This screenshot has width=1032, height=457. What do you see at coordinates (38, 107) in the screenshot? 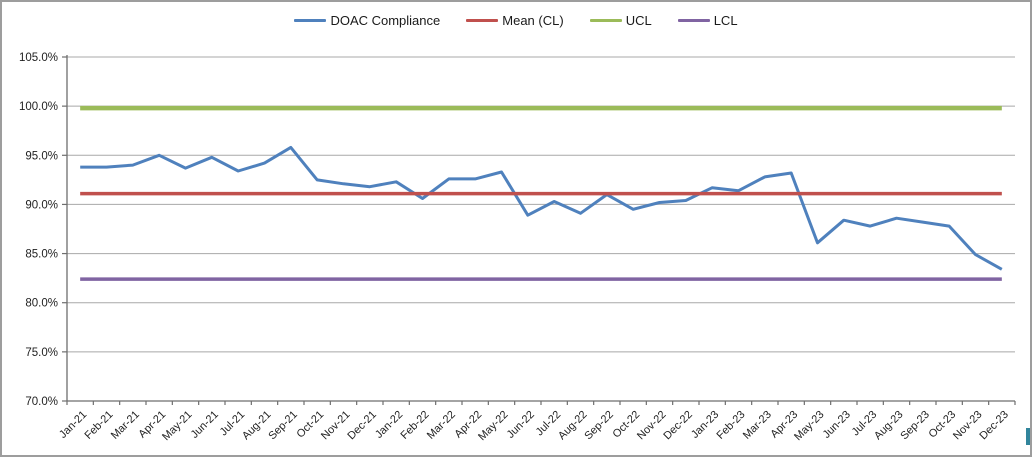
I see `y-axis-label: 100.0%` at bounding box center [38, 107].